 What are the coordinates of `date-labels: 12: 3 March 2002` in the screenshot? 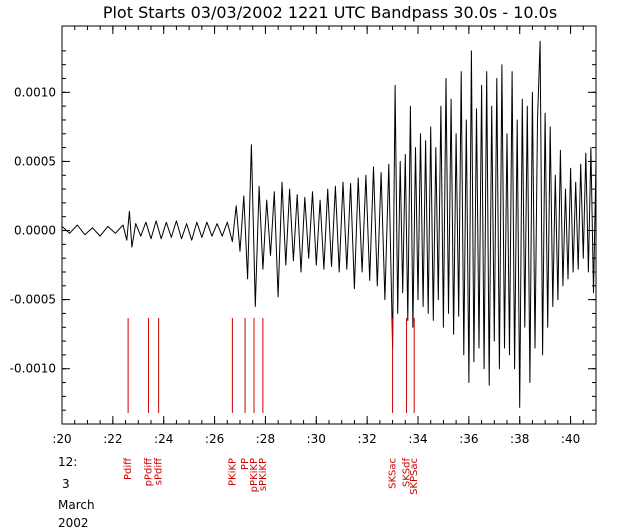 It's located at (76, 492).